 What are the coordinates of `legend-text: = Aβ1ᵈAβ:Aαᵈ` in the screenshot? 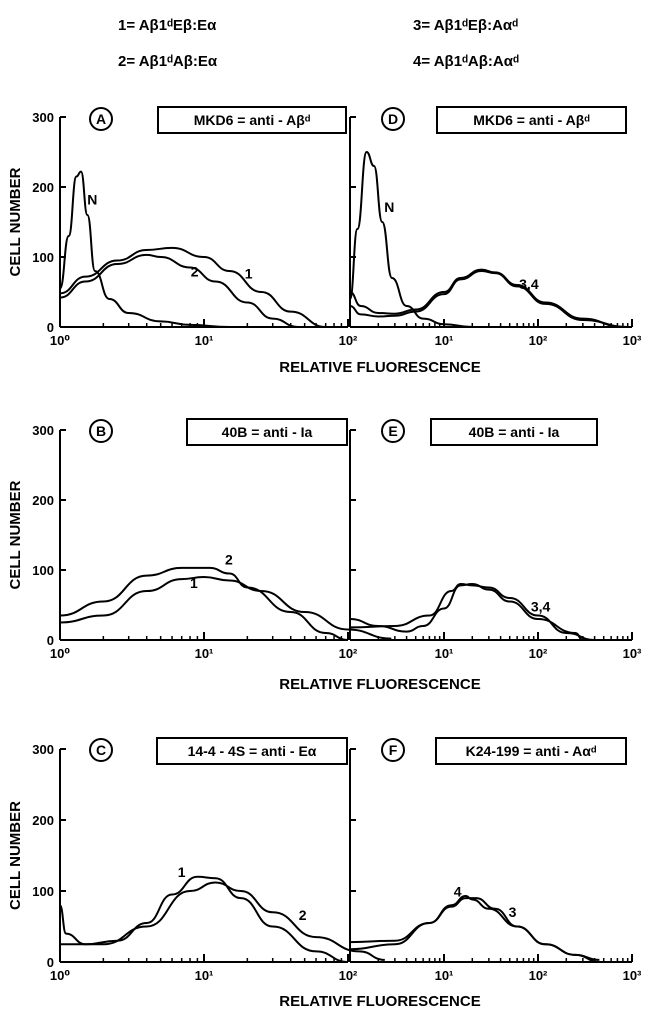 It's located at (470, 61).